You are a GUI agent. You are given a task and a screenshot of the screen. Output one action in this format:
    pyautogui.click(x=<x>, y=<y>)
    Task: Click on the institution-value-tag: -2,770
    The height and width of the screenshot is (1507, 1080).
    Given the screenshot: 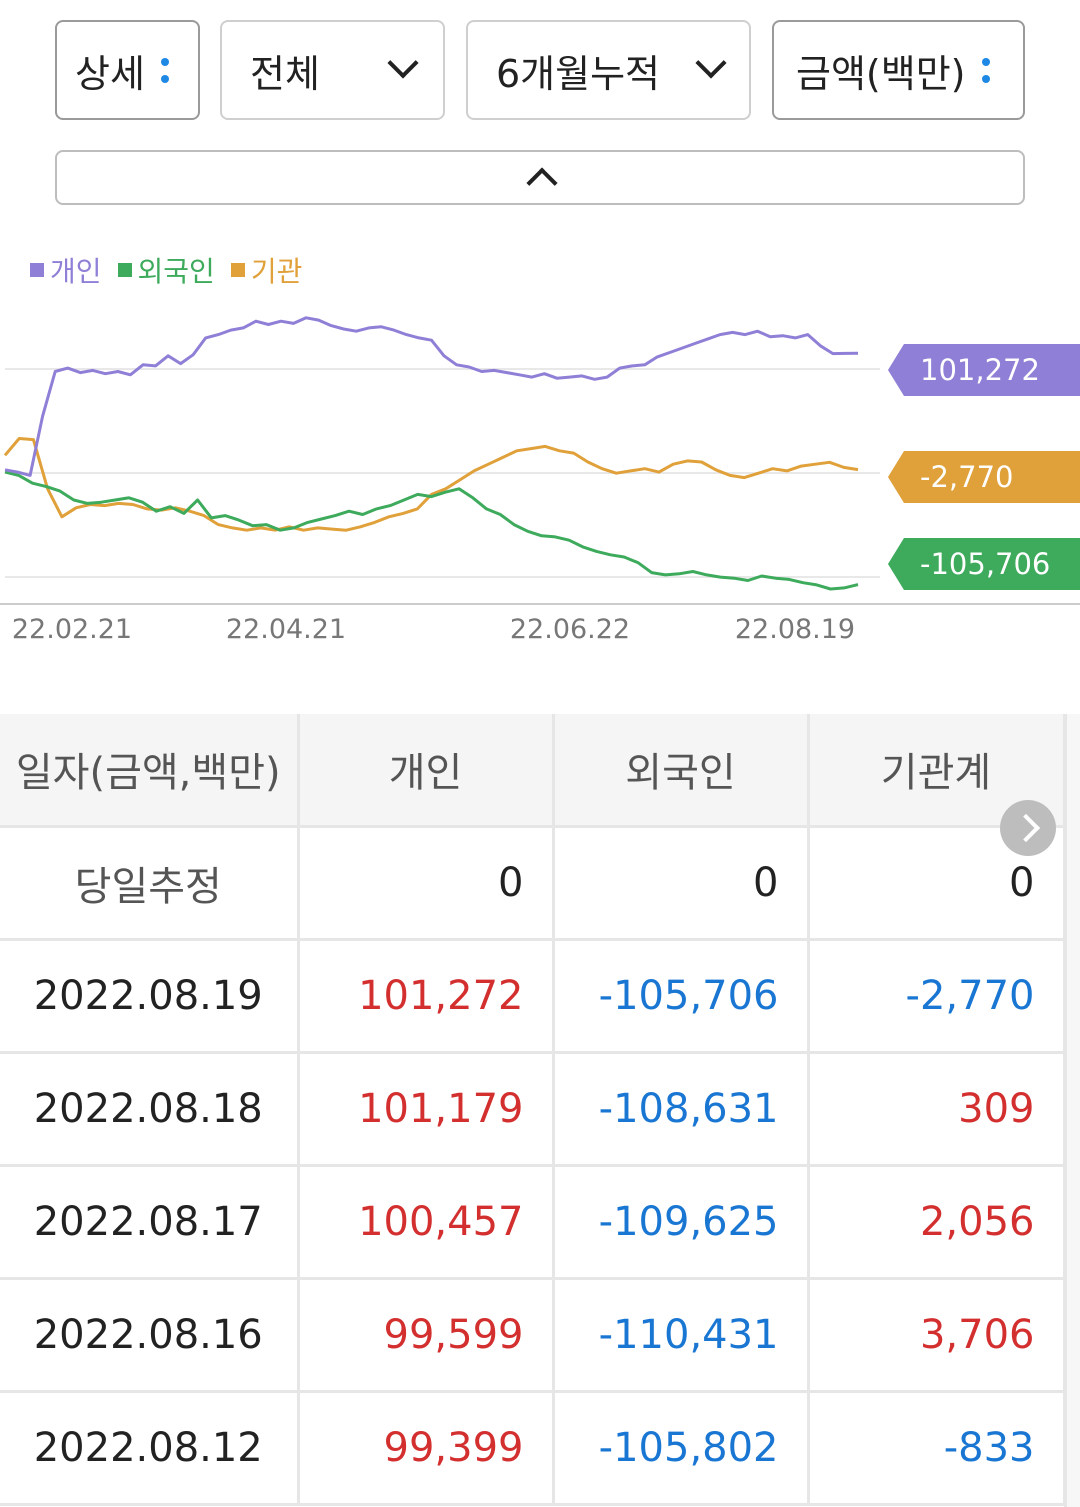 What is the action you would take?
    pyautogui.click(x=984, y=477)
    